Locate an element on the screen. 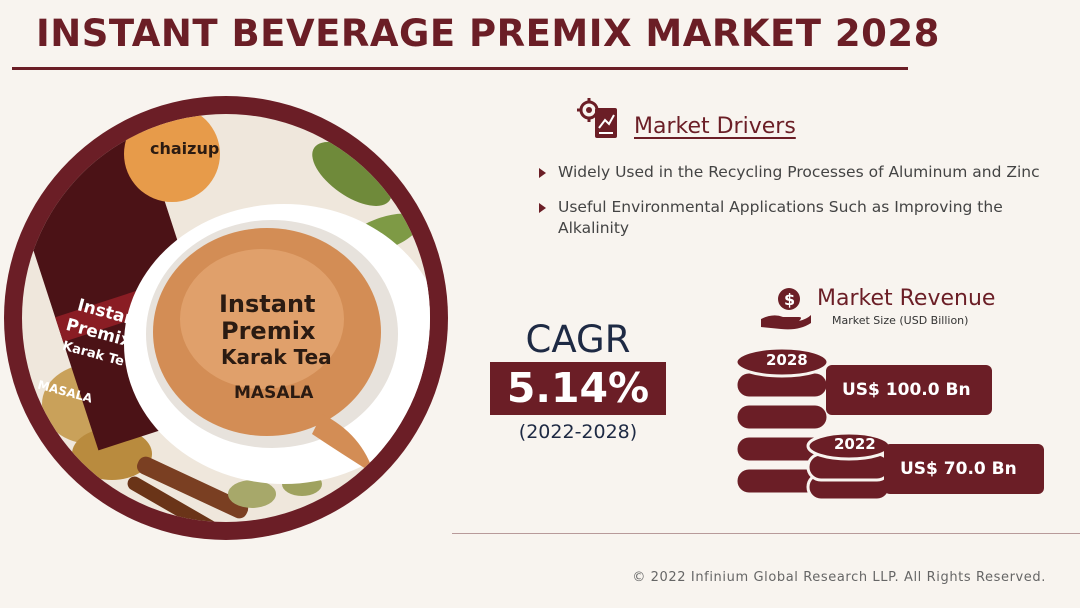 The image size is (1080, 608). dollar-hand-icon: $ is located at coordinates (786, 309).